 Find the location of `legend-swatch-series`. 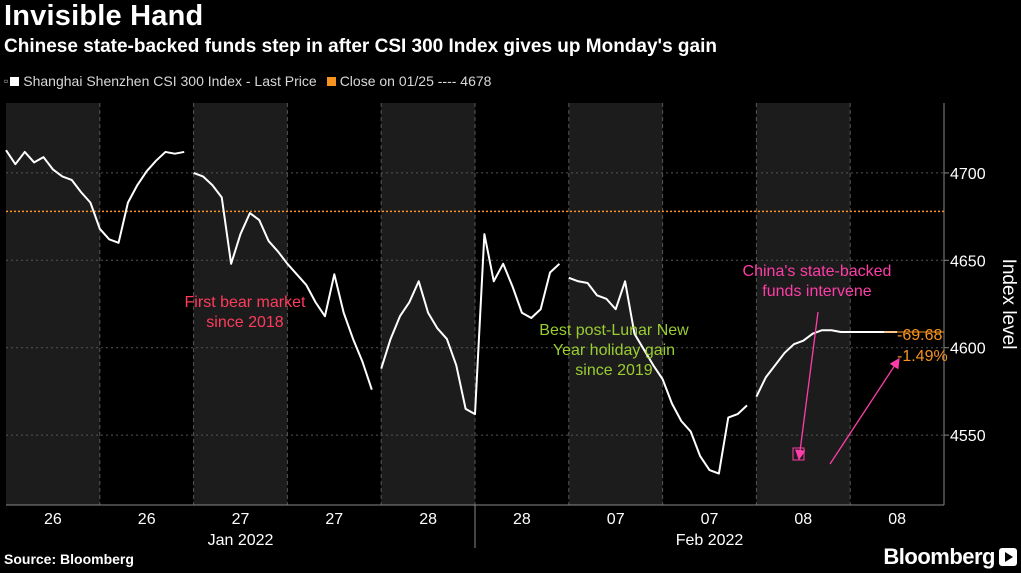

legend-swatch-series is located at coordinates (15, 81).